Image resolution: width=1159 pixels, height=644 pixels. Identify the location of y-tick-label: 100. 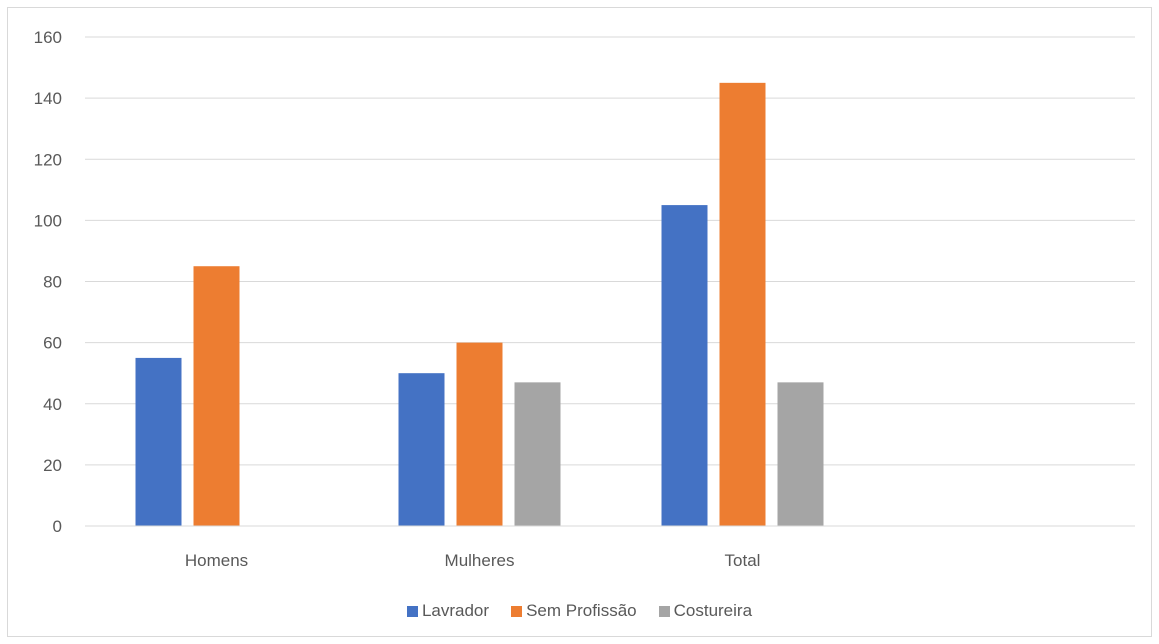
(48, 220).